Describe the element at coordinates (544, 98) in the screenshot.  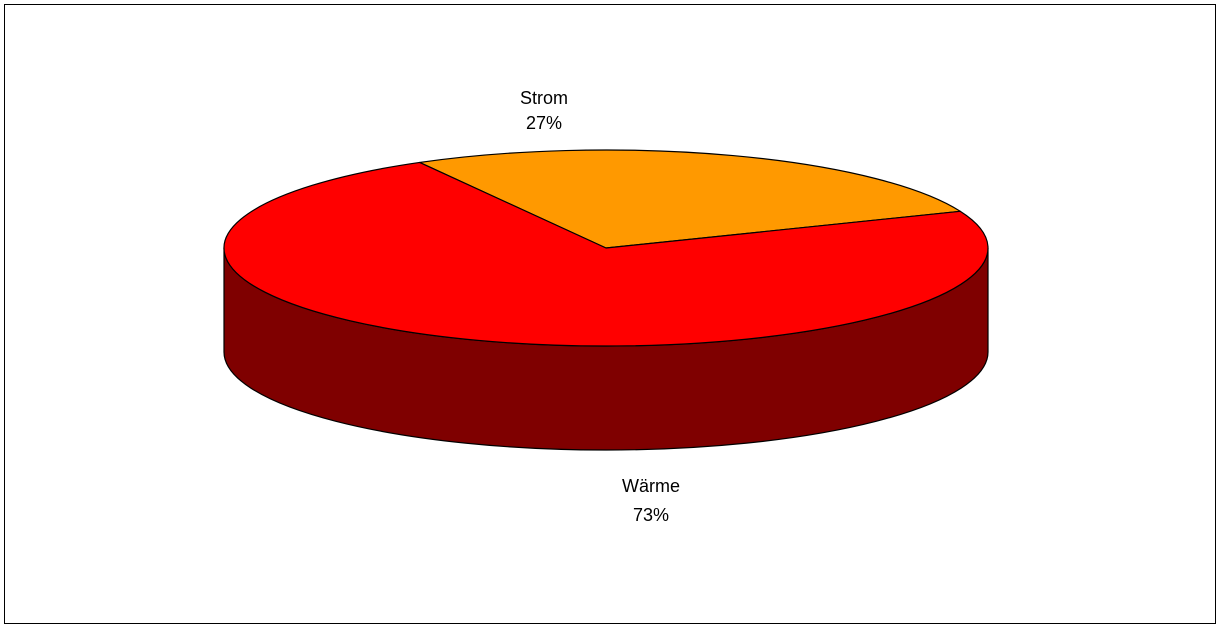
I see `label-strom-name: Strom` at that location.